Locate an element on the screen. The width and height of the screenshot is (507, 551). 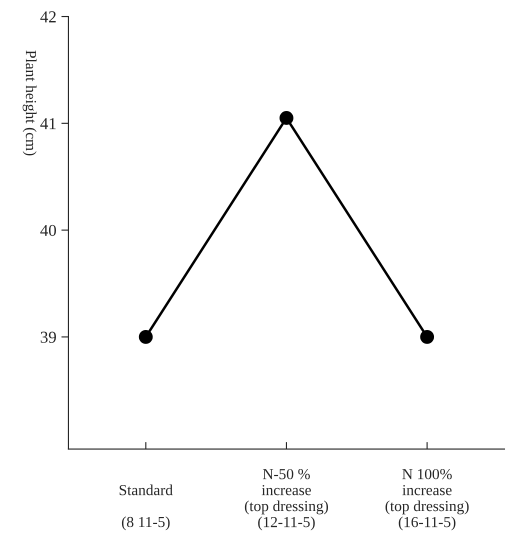
x-tick-label: N 100% increase (top dressing) (16-11-5) is located at coordinates (427, 499).